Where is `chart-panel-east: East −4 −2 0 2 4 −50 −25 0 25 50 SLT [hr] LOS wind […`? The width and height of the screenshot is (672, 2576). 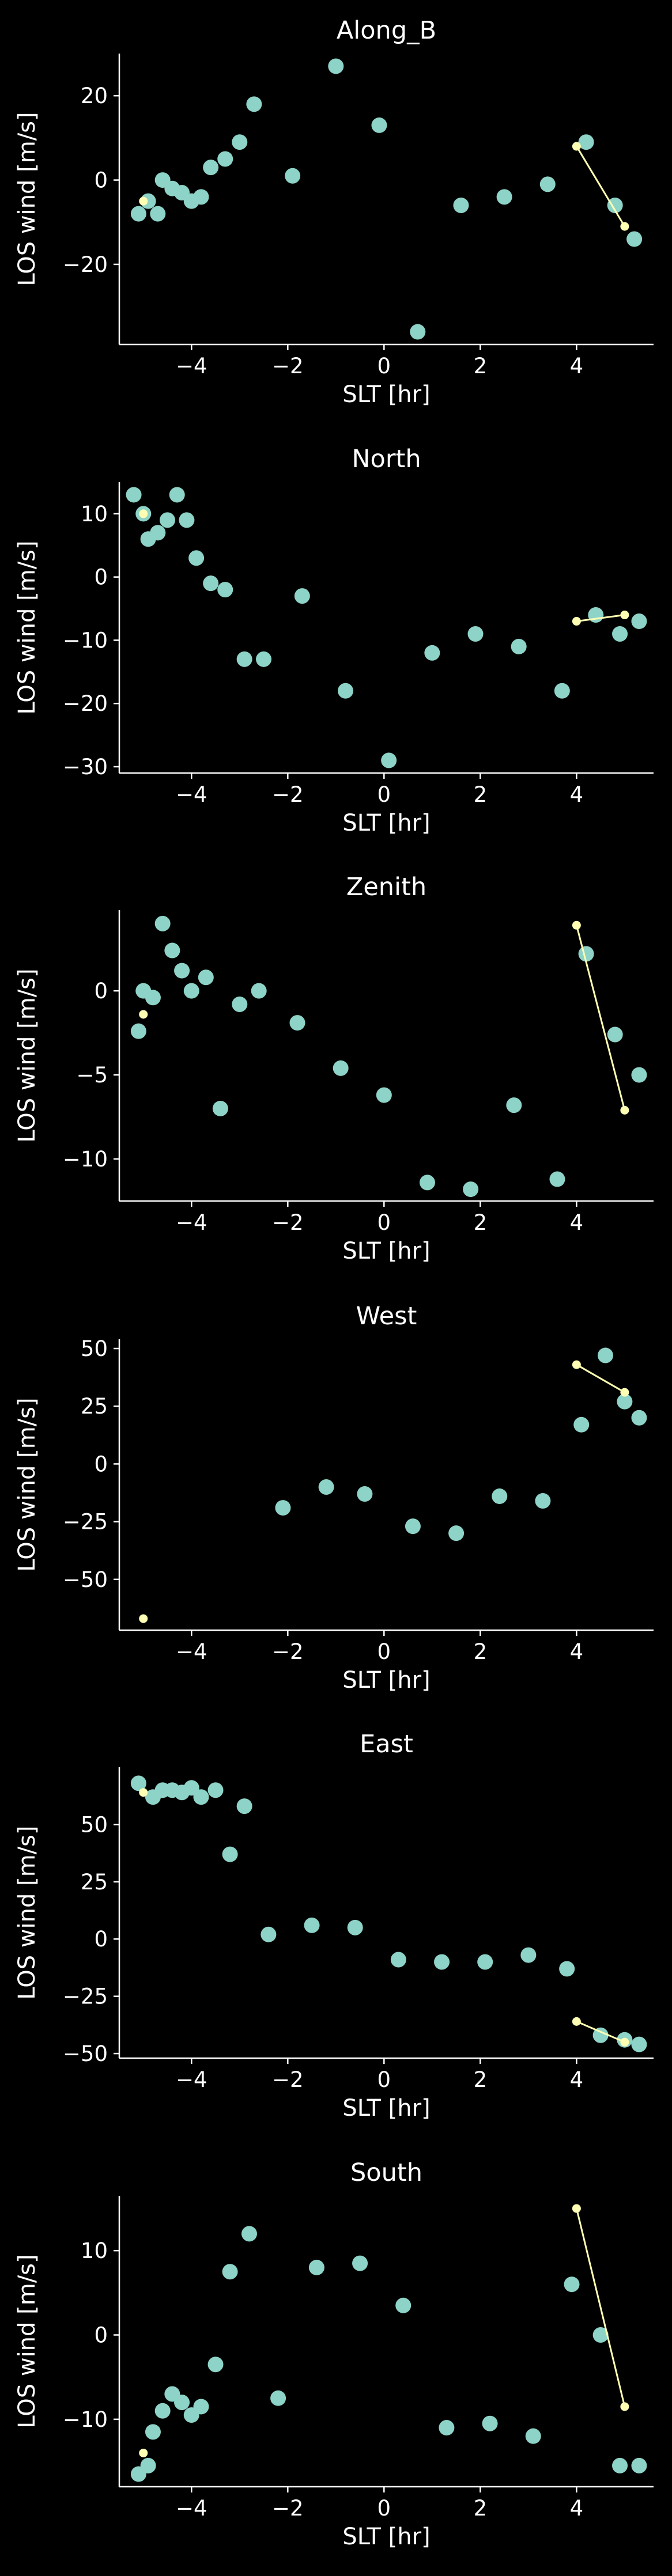 chart-panel-east: East −4 −2 0 2 4 −50 −25 0 25 50 SLT [hr] LOS wind [… is located at coordinates (334, 1926).